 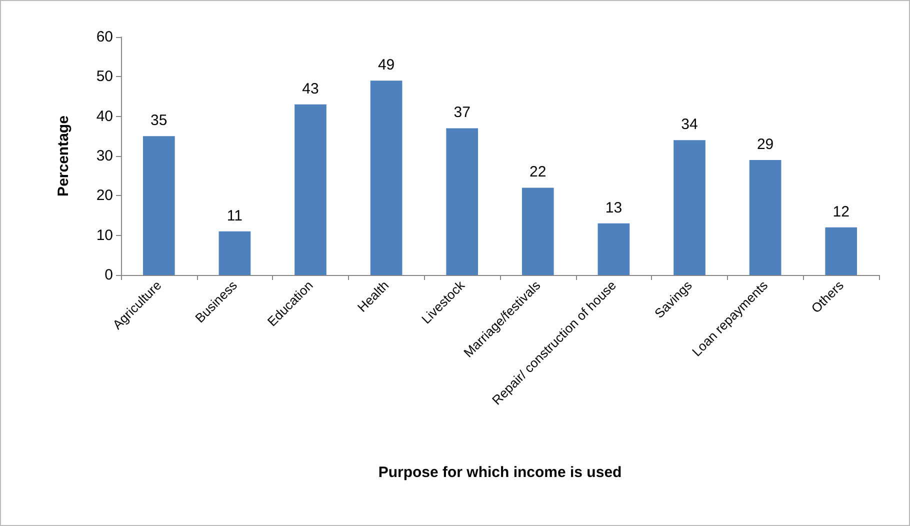 What do you see at coordinates (104, 235) in the screenshot?
I see `y-tick-label: 10` at bounding box center [104, 235].